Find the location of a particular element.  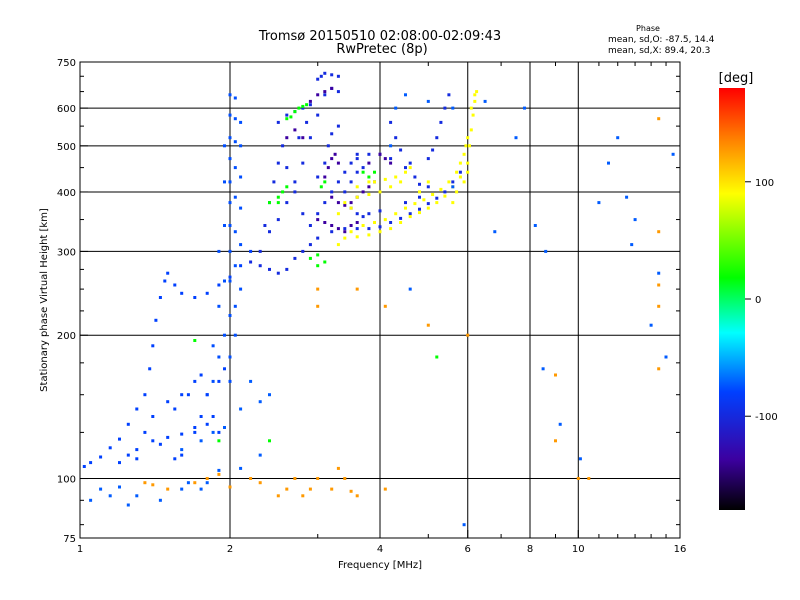

y-tick-label: 200 is located at coordinates (66, 336).